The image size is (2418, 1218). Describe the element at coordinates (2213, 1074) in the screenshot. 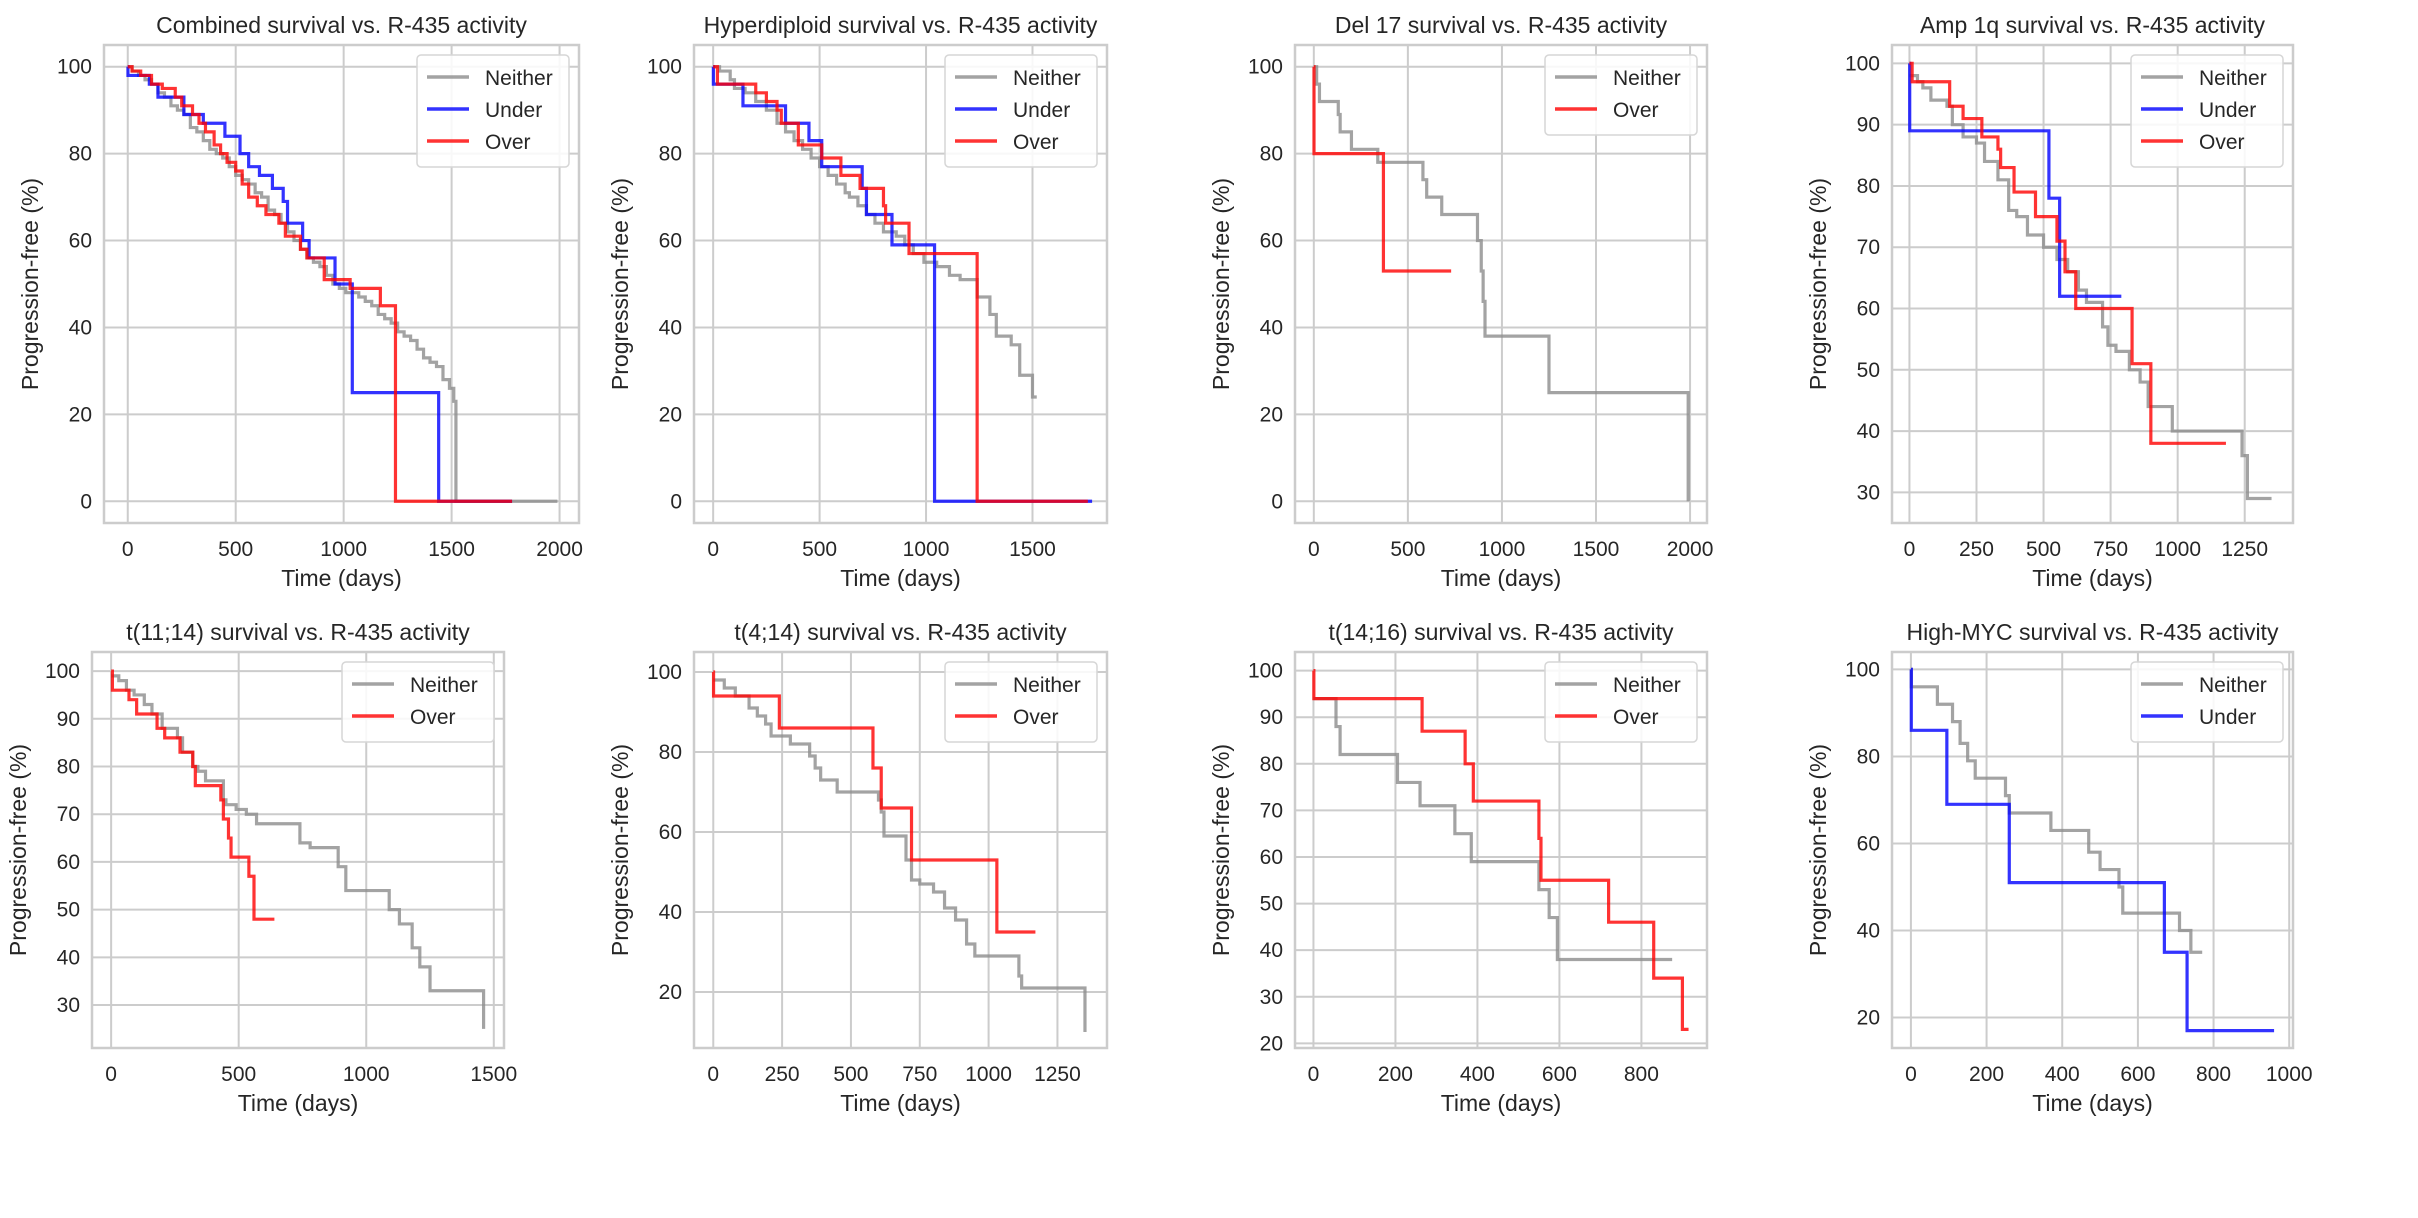

I see `x-tick-label: 800` at that location.